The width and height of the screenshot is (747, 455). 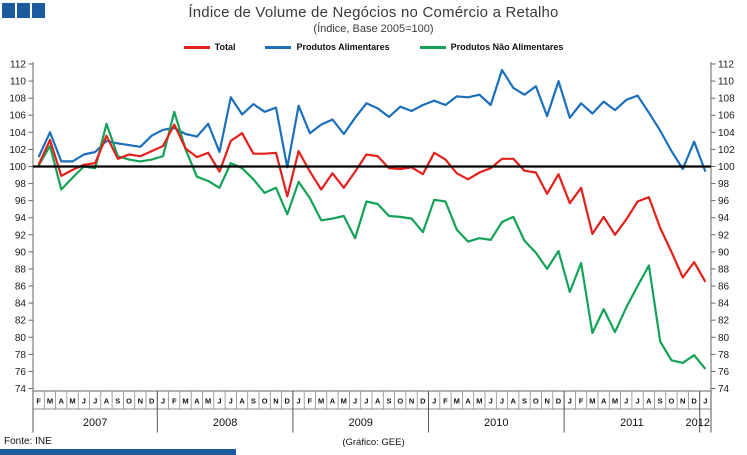 What do you see at coordinates (18, 65) in the screenshot?
I see `y-tick-label-left: 112` at bounding box center [18, 65].